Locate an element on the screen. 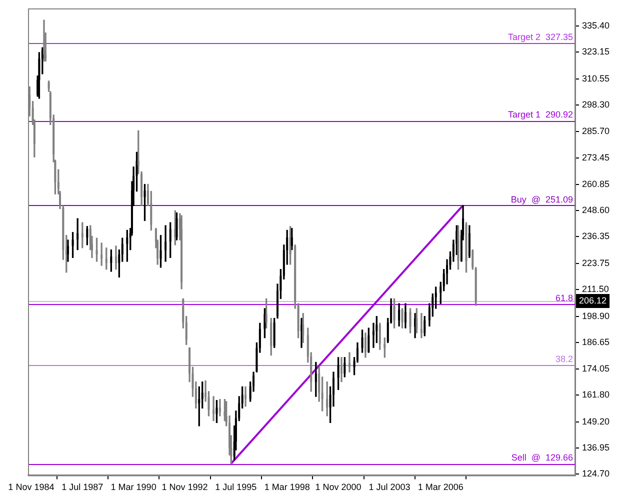 The image size is (625, 496). x-tick-label: 1 Nov 1992 is located at coordinates (185, 487).